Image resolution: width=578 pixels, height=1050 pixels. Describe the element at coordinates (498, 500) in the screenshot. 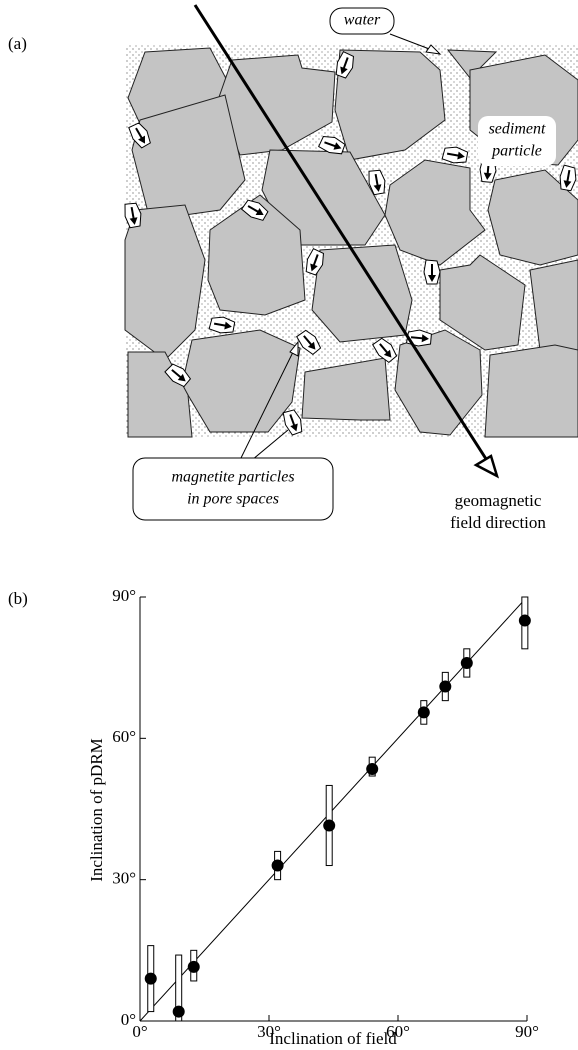

I see `field-label: geomagnetic` at that location.